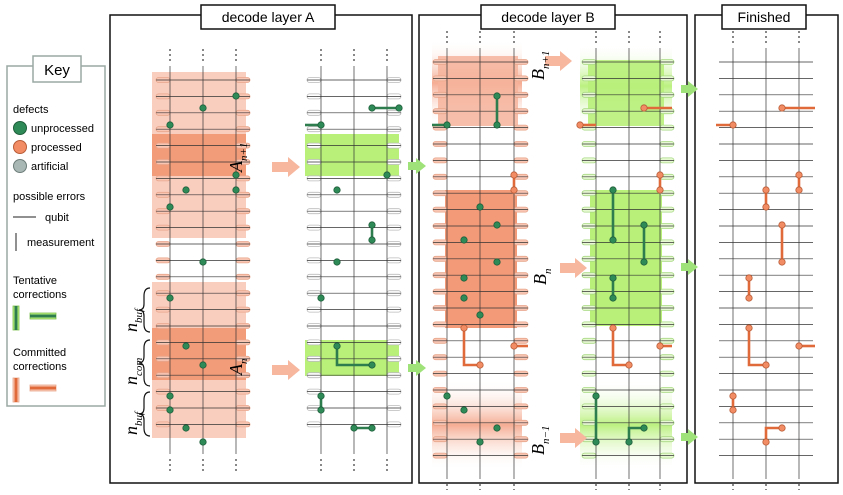 The width and height of the screenshot is (843, 495). I want to click on key-title: Key, so click(57, 70).